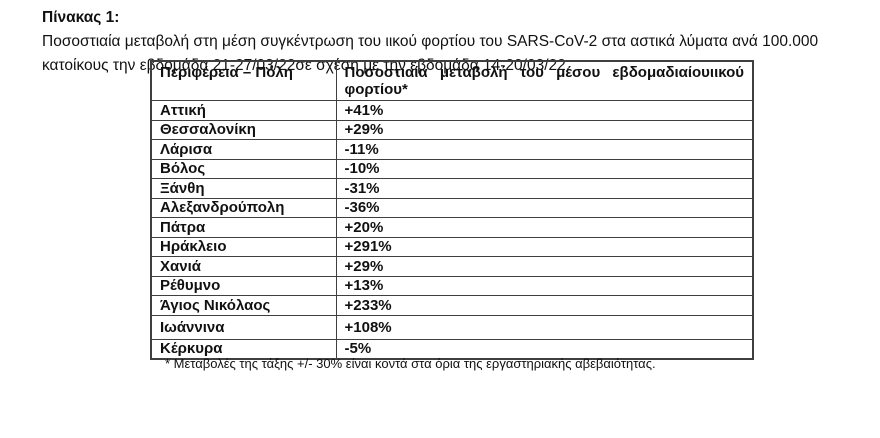  What do you see at coordinates (243, 266) in the screenshot?
I see `region-cell: Χανιά` at bounding box center [243, 266].